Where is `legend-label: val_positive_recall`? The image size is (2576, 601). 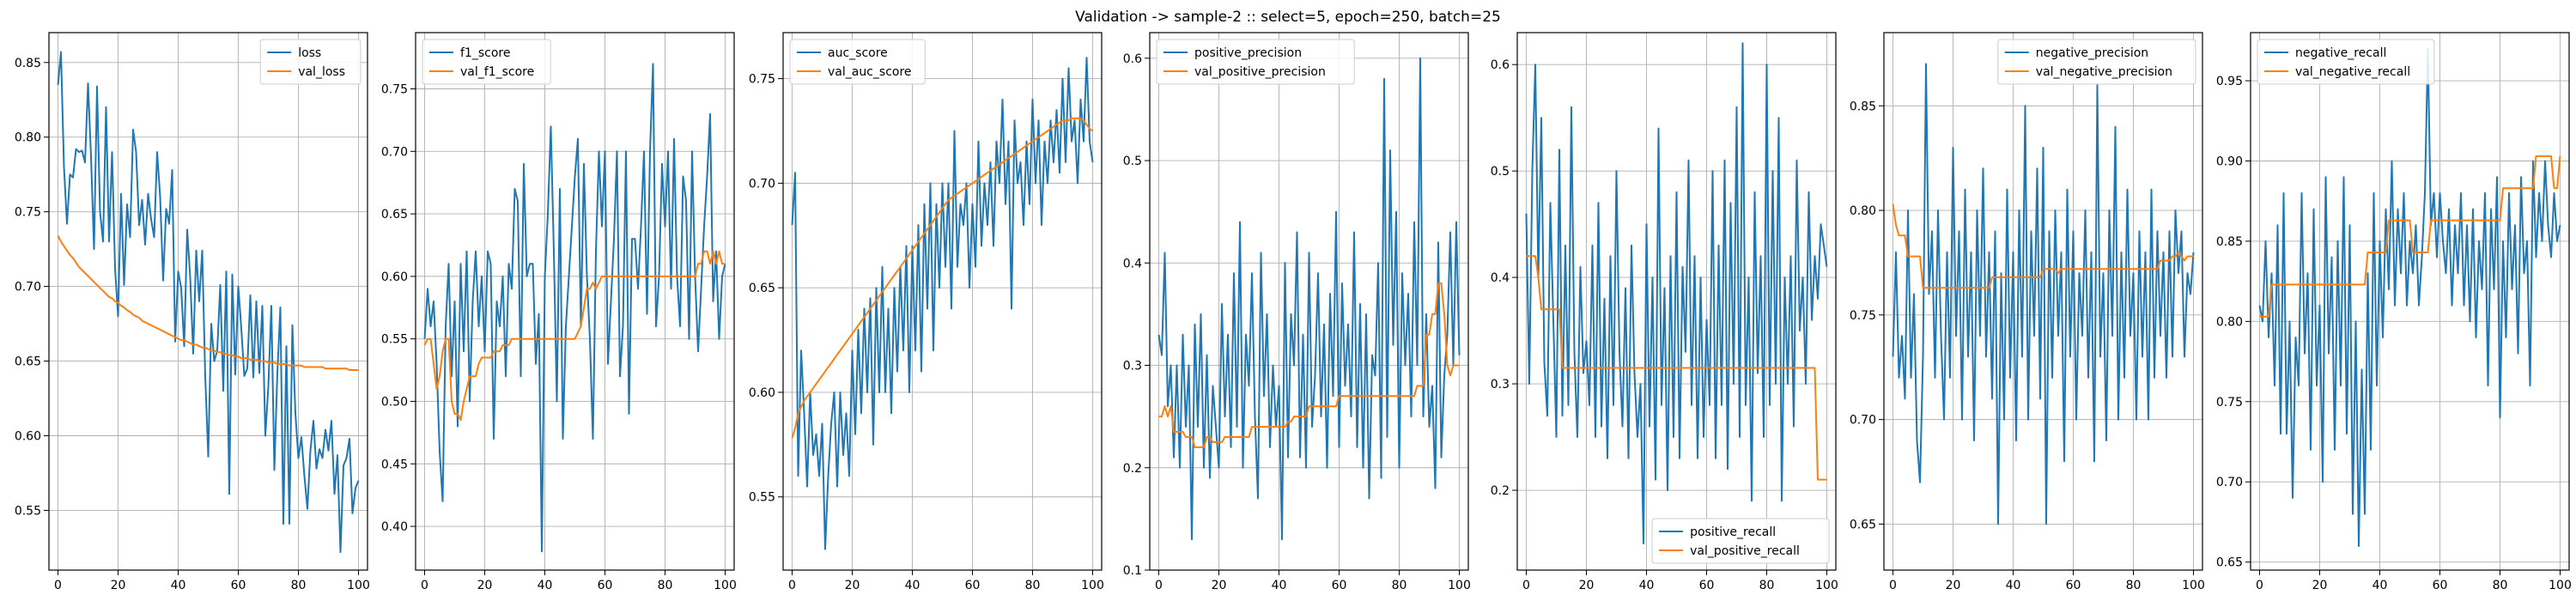
legend-label: val_positive_recall is located at coordinates (1745, 551).